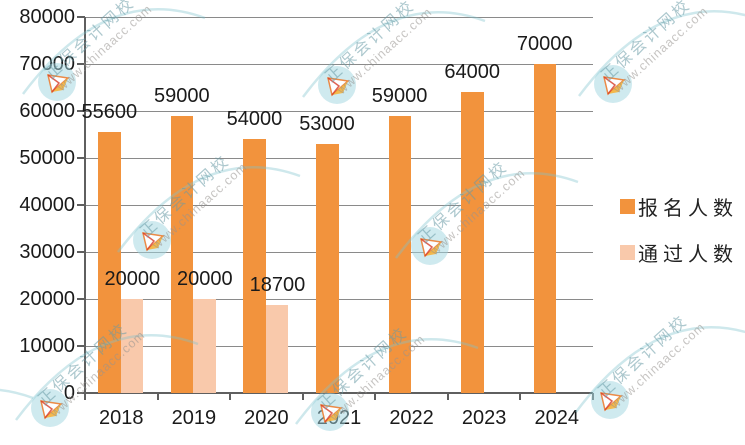  What do you see at coordinates (47, 299) in the screenshot?
I see `y-axis-label-20000: 20000` at bounding box center [47, 299].